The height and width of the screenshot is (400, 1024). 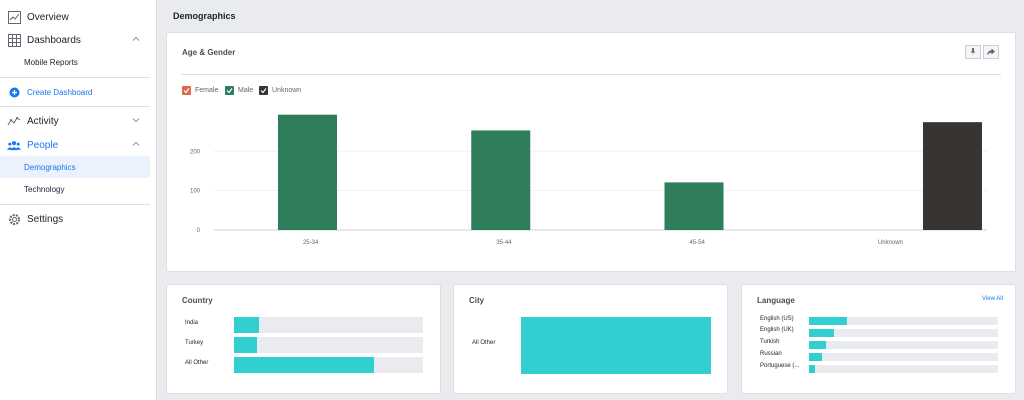 I want to click on grid-icon, so click(x=14, y=40).